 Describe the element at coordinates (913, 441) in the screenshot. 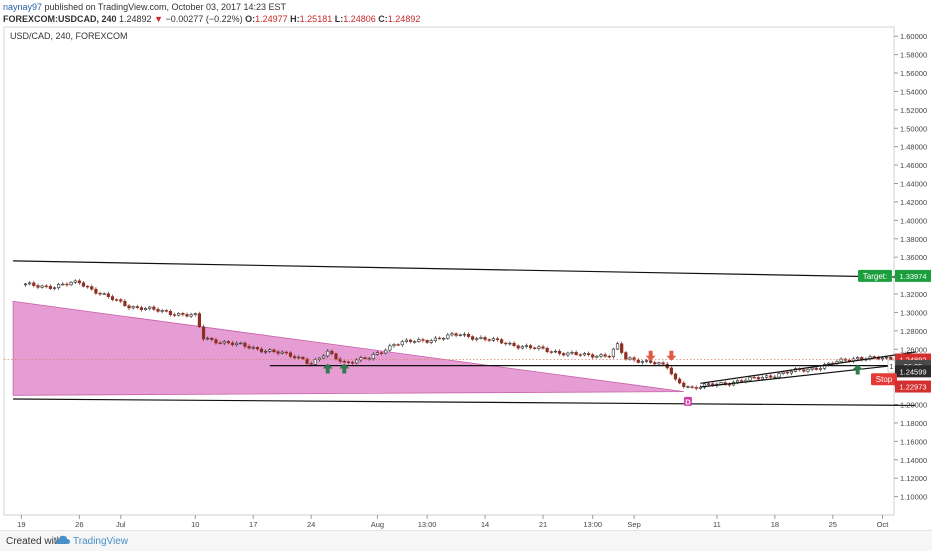

I see `y-tick-label: 1.16000` at that location.